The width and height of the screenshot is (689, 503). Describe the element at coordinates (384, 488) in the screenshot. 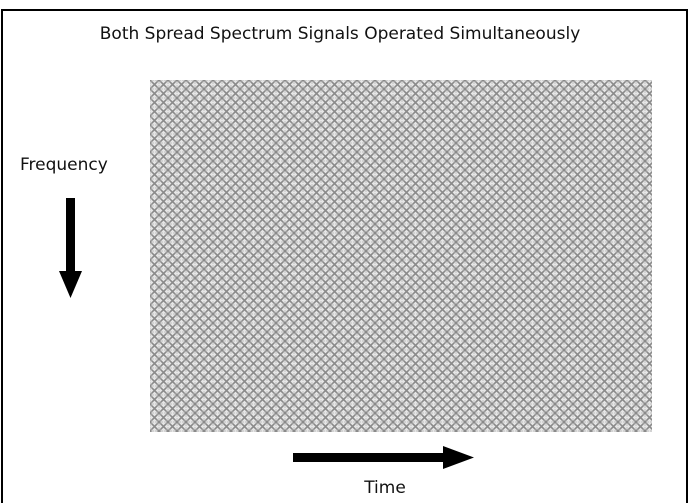

I see `time-label: Time` at that location.